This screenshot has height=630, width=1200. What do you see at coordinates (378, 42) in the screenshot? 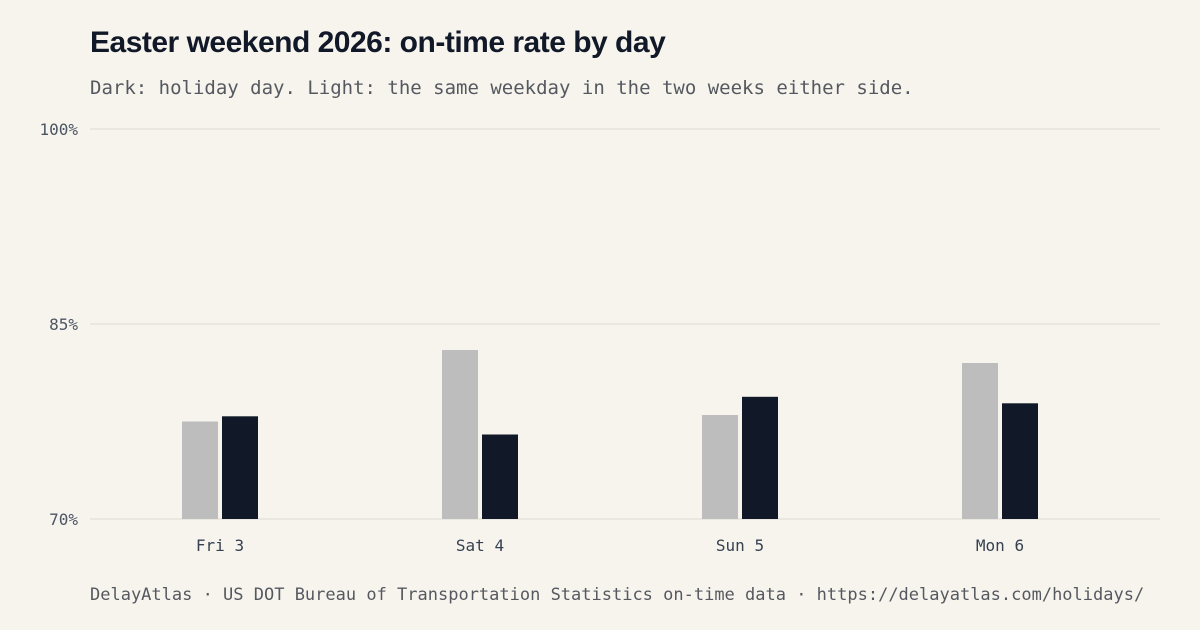
I see `chart-title: Easter weekend 2026: on-time rate by day` at bounding box center [378, 42].